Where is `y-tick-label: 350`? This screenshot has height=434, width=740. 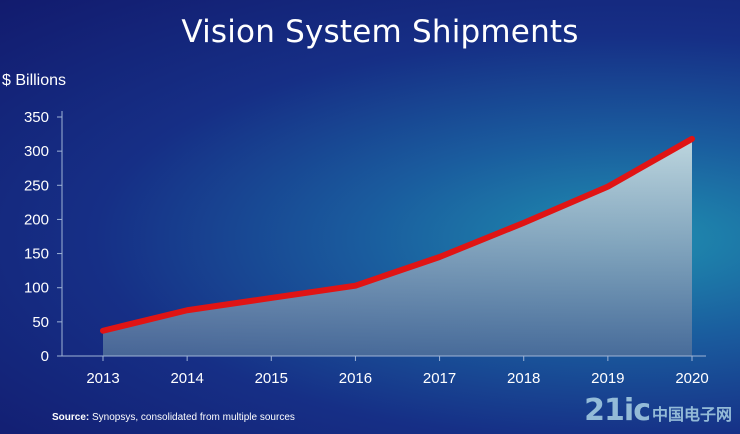 y-tick-label: 350 is located at coordinates (36, 117).